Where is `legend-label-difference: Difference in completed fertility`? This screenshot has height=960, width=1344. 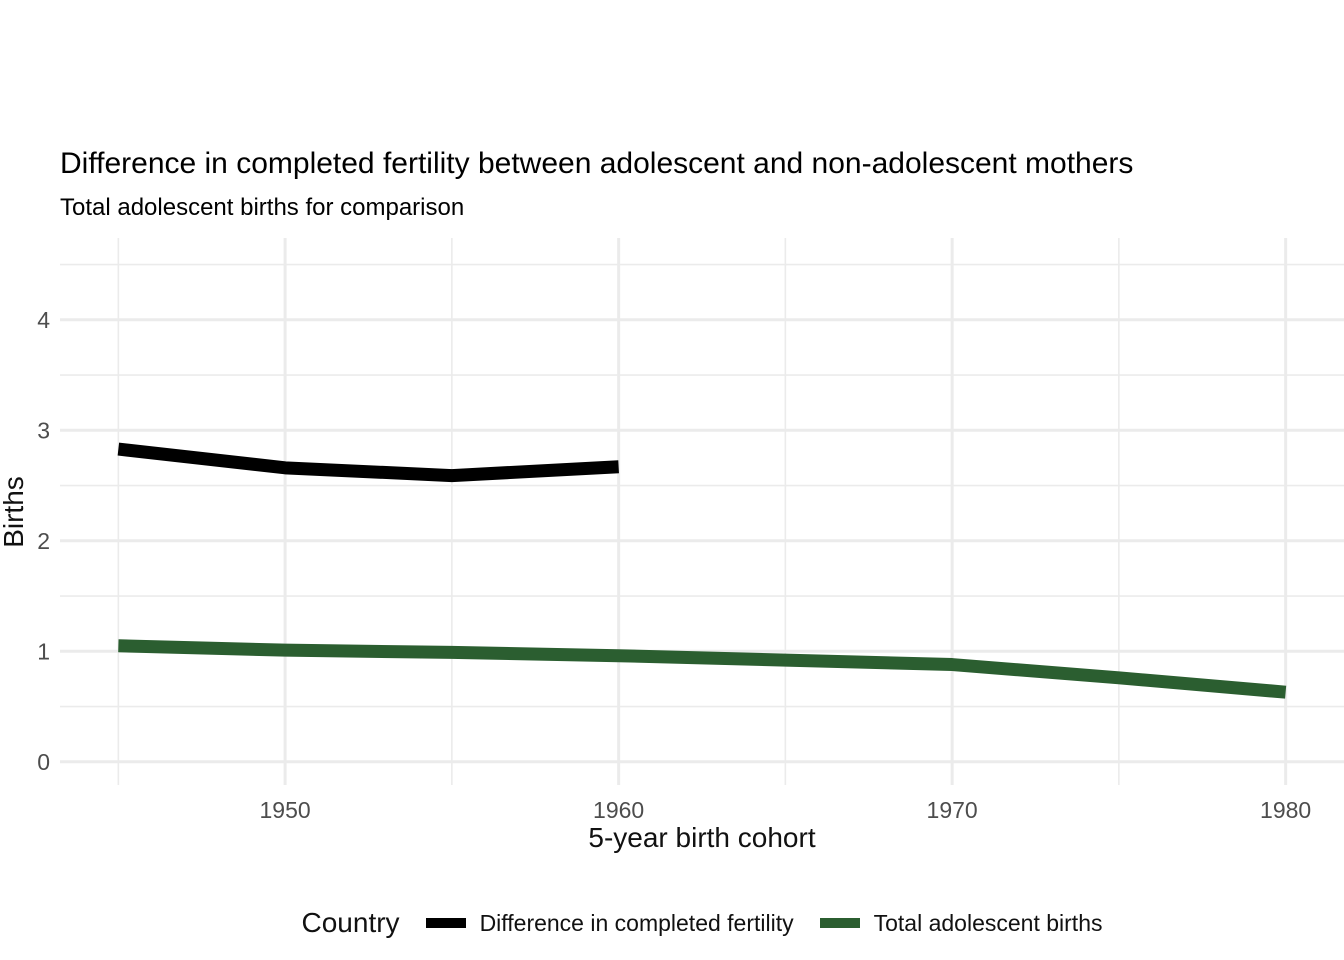
legend-label-difference: Difference in completed fertility is located at coordinates (636, 922).